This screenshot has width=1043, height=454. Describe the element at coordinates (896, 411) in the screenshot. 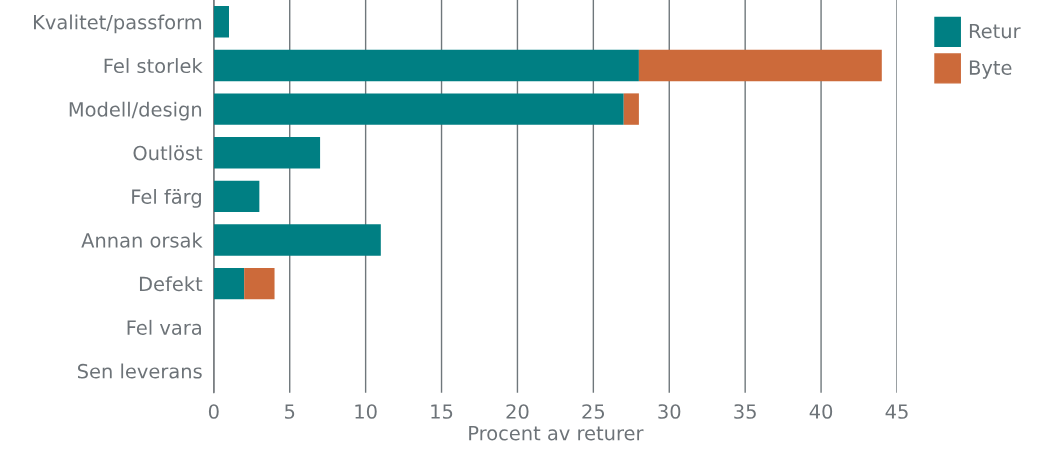

I see `x-tick-label: 45` at that location.